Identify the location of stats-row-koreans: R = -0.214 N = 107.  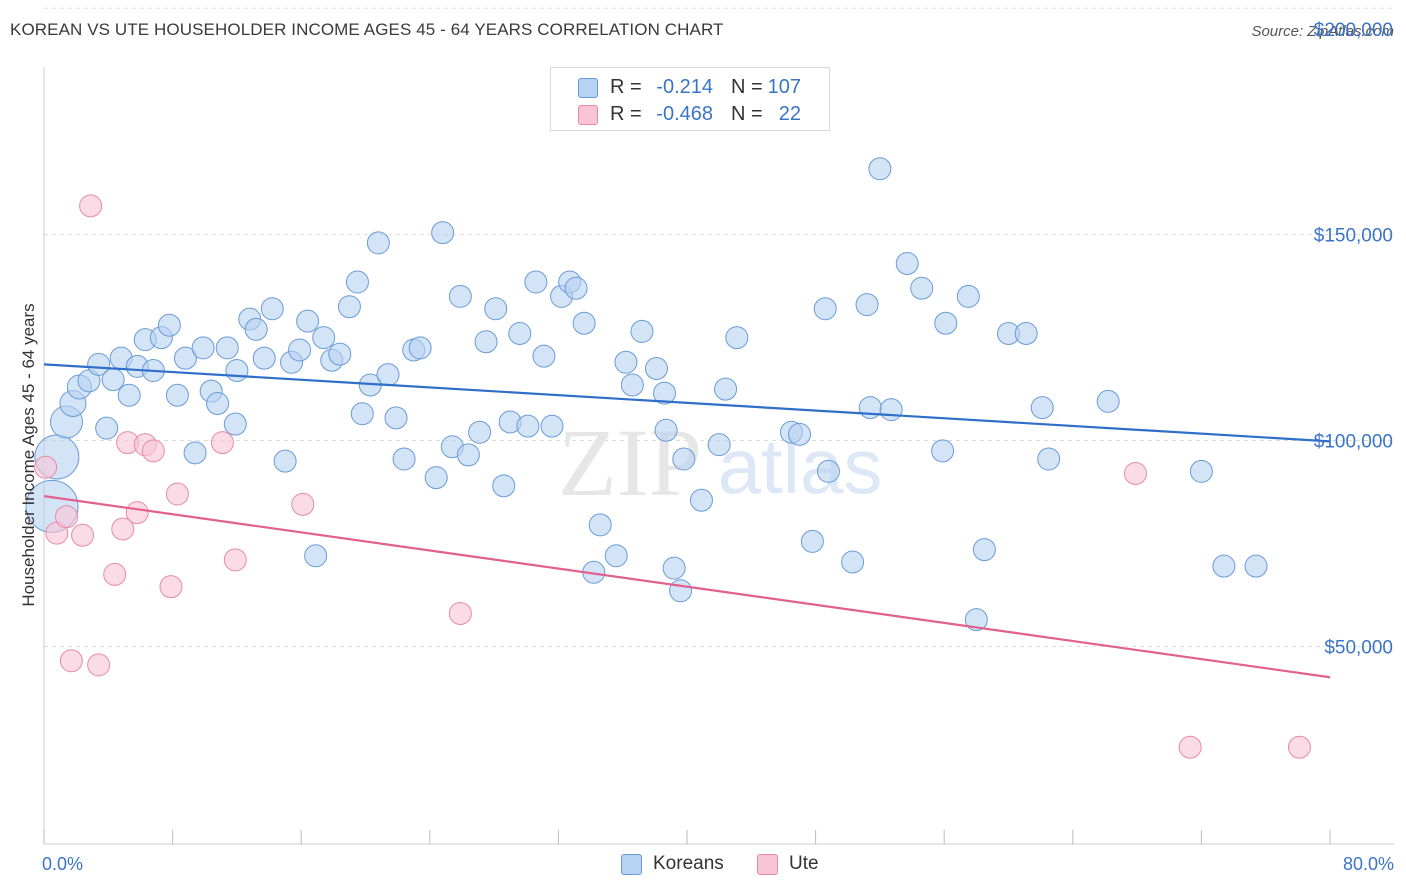
(690, 87).